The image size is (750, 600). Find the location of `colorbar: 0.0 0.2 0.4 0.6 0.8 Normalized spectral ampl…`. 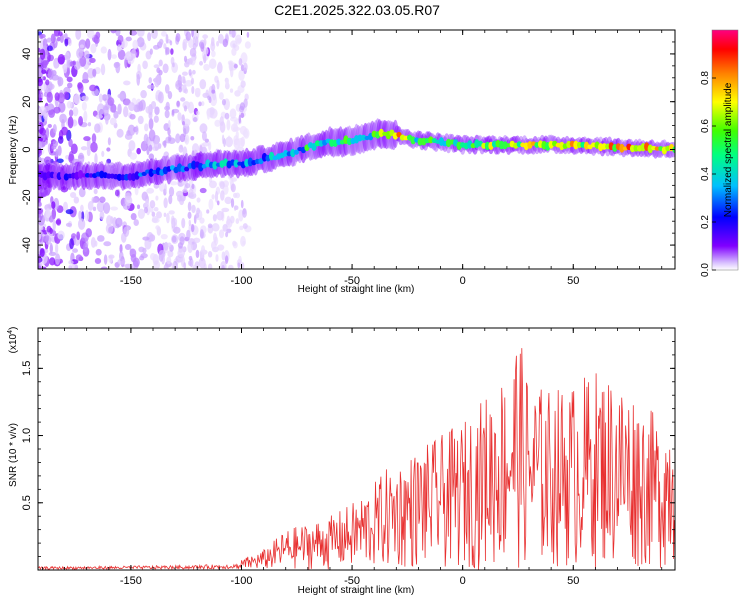

colorbar: 0.0 0.2 0.4 0.6 0.8 Normalized spectral ampl… is located at coordinates (719, 153).